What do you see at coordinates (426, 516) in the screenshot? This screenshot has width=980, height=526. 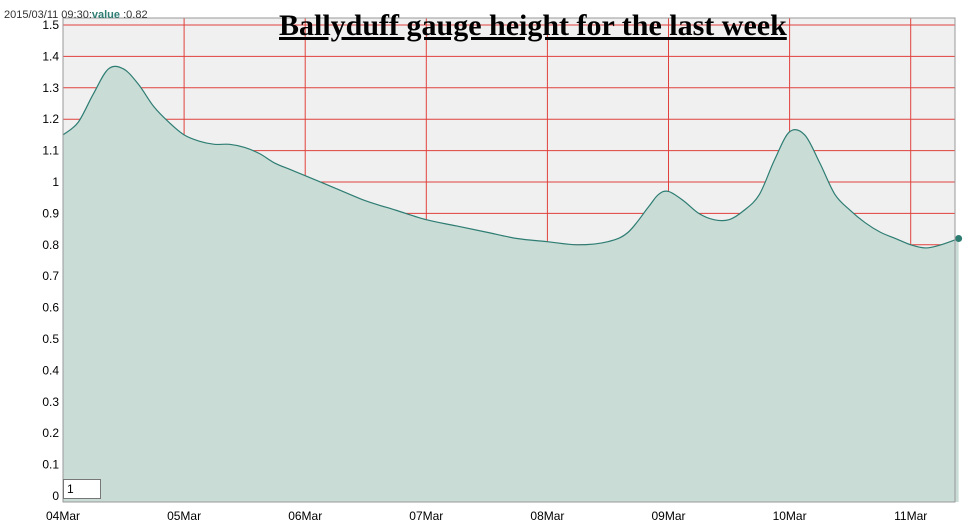 I see `x-tick-label: 07Mar` at bounding box center [426, 516].